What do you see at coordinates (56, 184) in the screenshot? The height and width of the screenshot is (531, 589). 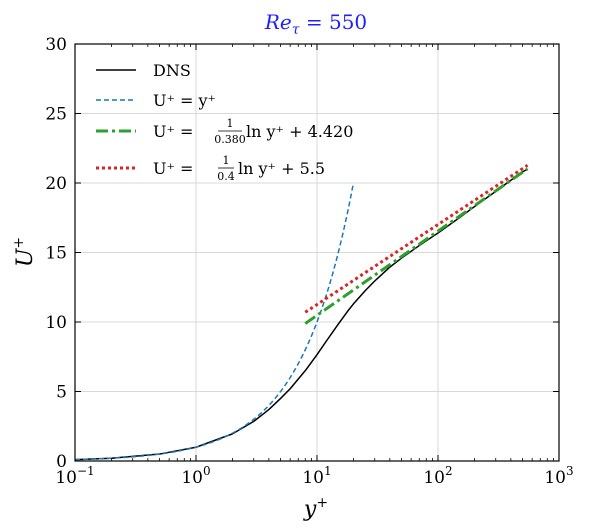 I see `y-tick-label: 20` at bounding box center [56, 184].